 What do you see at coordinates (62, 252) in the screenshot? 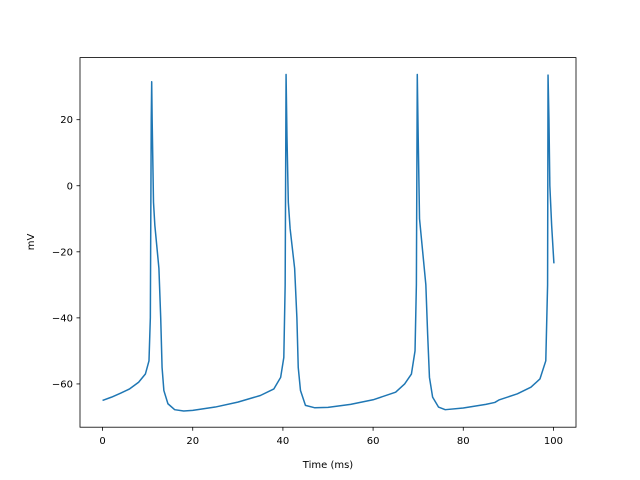
I see `y-tick-label: −20` at bounding box center [62, 252].